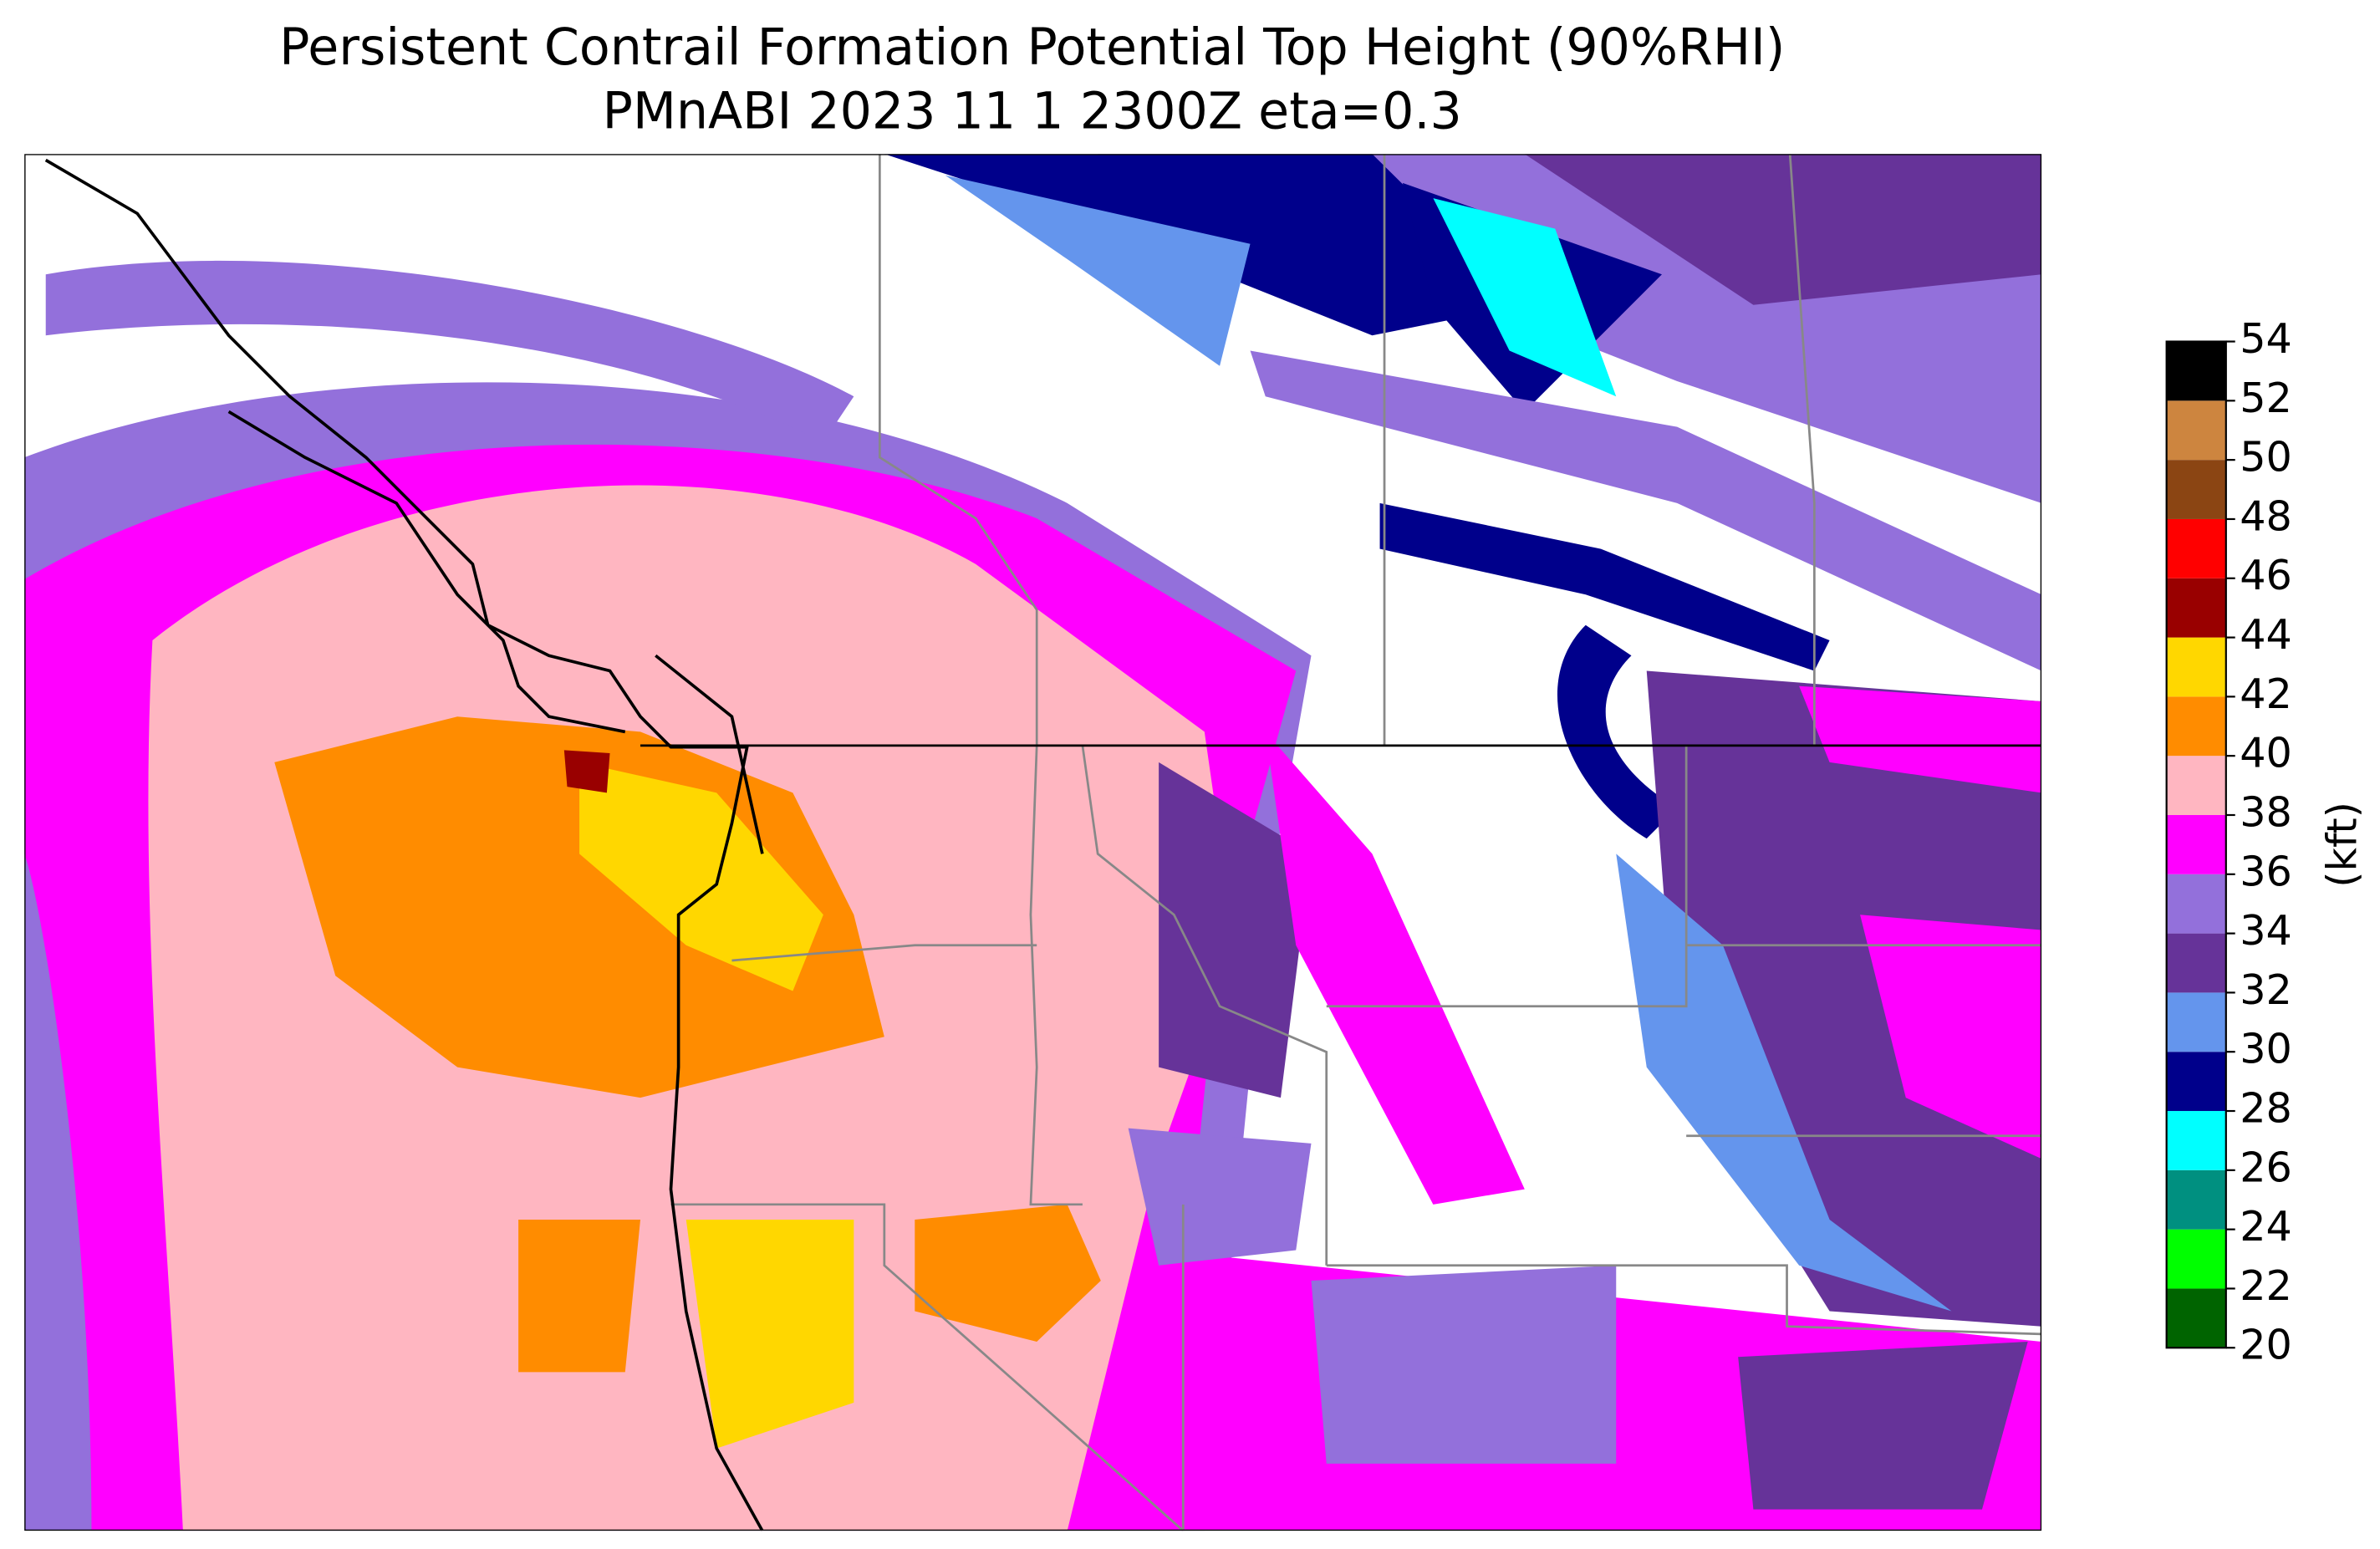  I want to click on colorbar-tick-label: 36, so click(2266, 871).